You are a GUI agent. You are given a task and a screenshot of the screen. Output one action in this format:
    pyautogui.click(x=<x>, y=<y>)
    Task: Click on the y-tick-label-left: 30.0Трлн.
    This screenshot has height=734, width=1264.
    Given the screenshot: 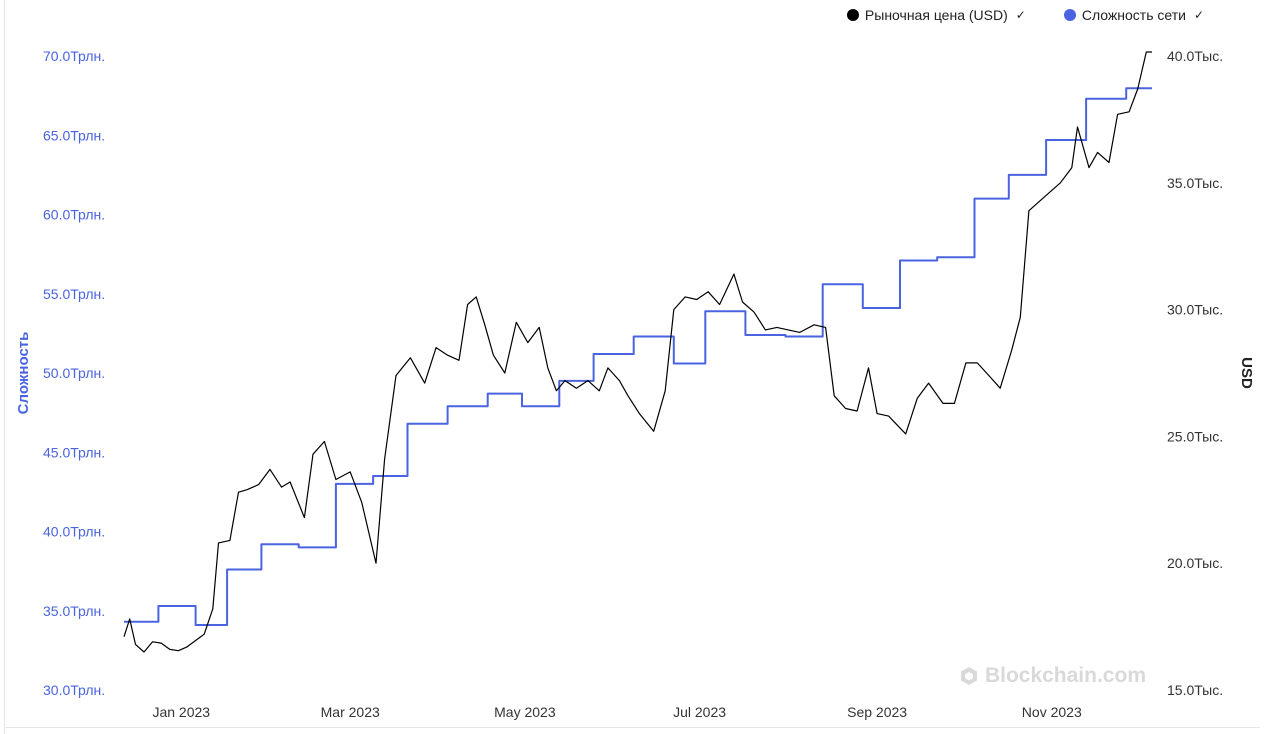 What is the action you would take?
    pyautogui.click(x=74, y=690)
    